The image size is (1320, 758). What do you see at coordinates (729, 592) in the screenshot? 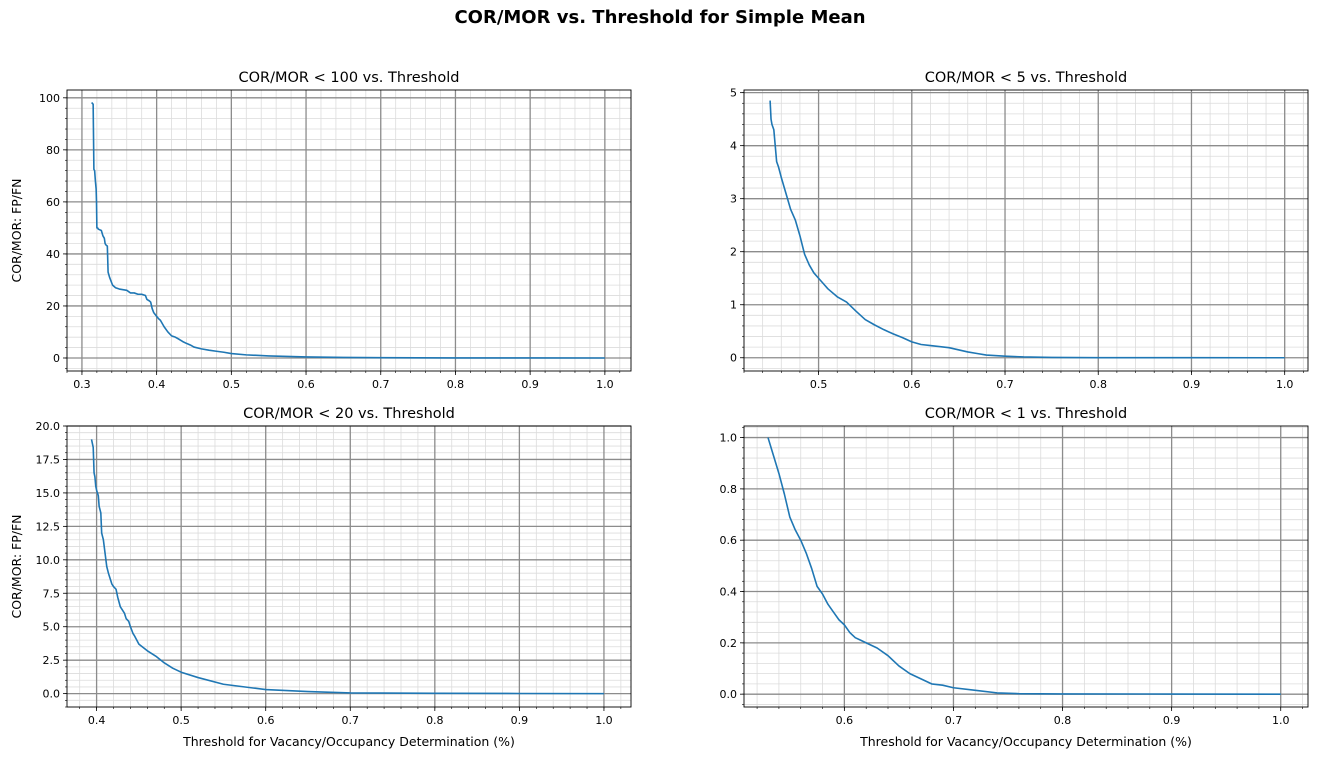
I see `y-tick-label: 0.4` at bounding box center [729, 592].